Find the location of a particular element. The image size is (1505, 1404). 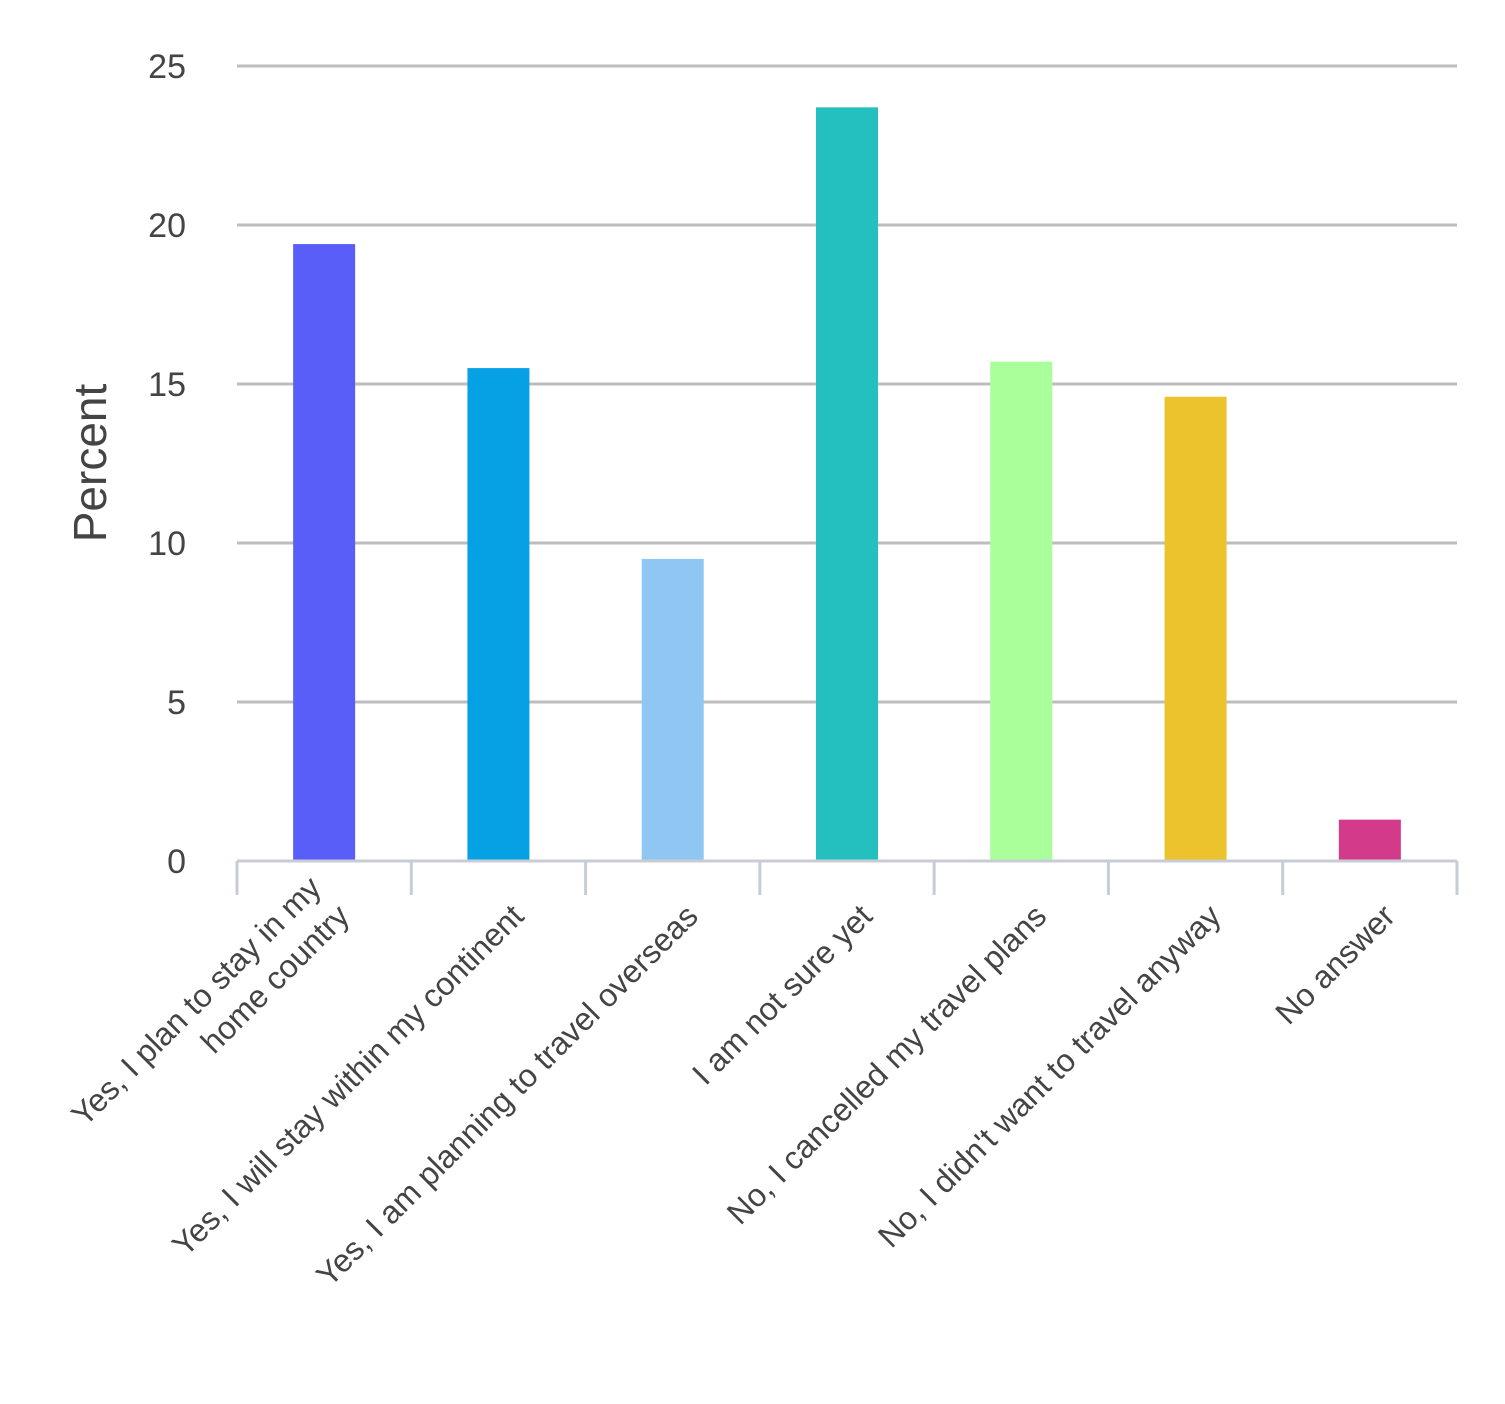

y-tick-label-20: 20 is located at coordinates (167, 226).